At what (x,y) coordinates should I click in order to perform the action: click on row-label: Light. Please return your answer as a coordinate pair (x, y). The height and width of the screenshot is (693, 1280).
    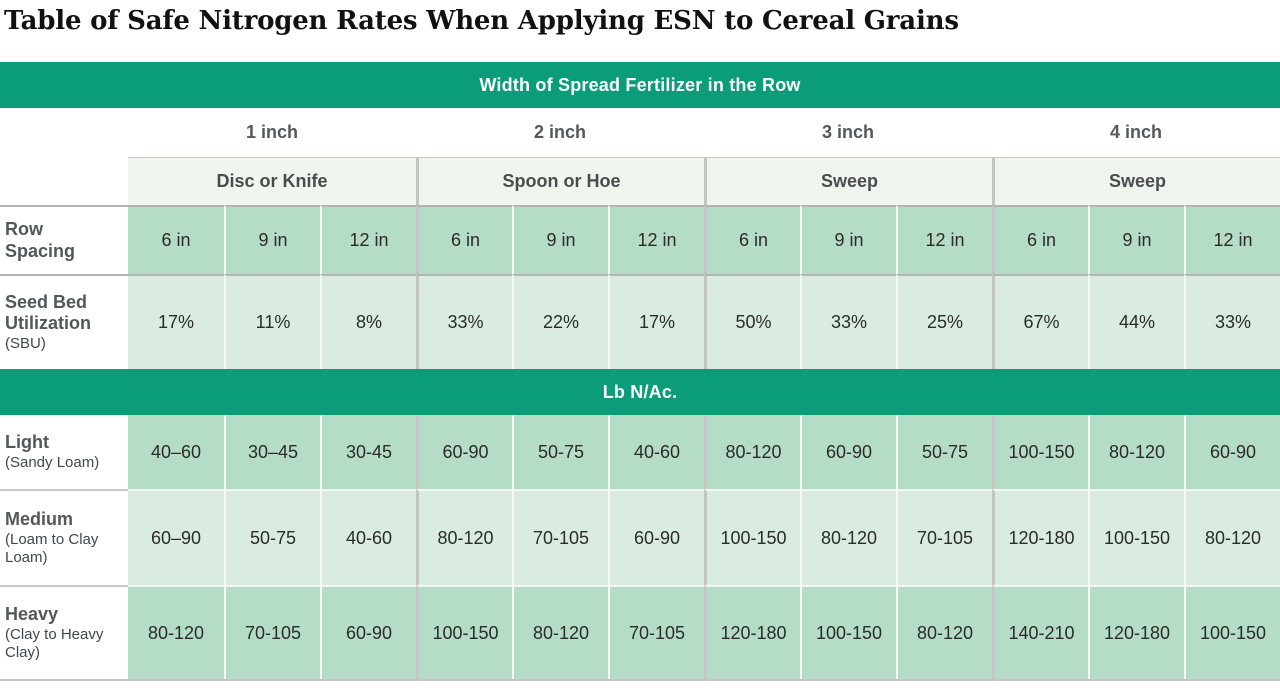
    Looking at the image, I should click on (27, 442).